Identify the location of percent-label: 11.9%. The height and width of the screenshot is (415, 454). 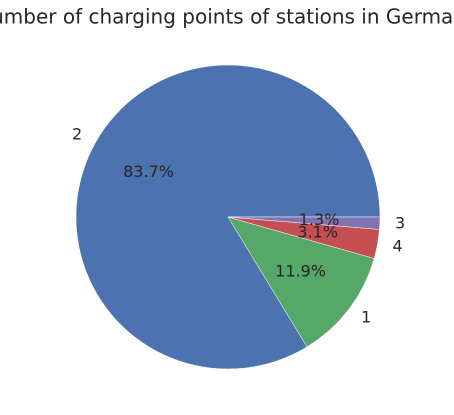
(300, 271).